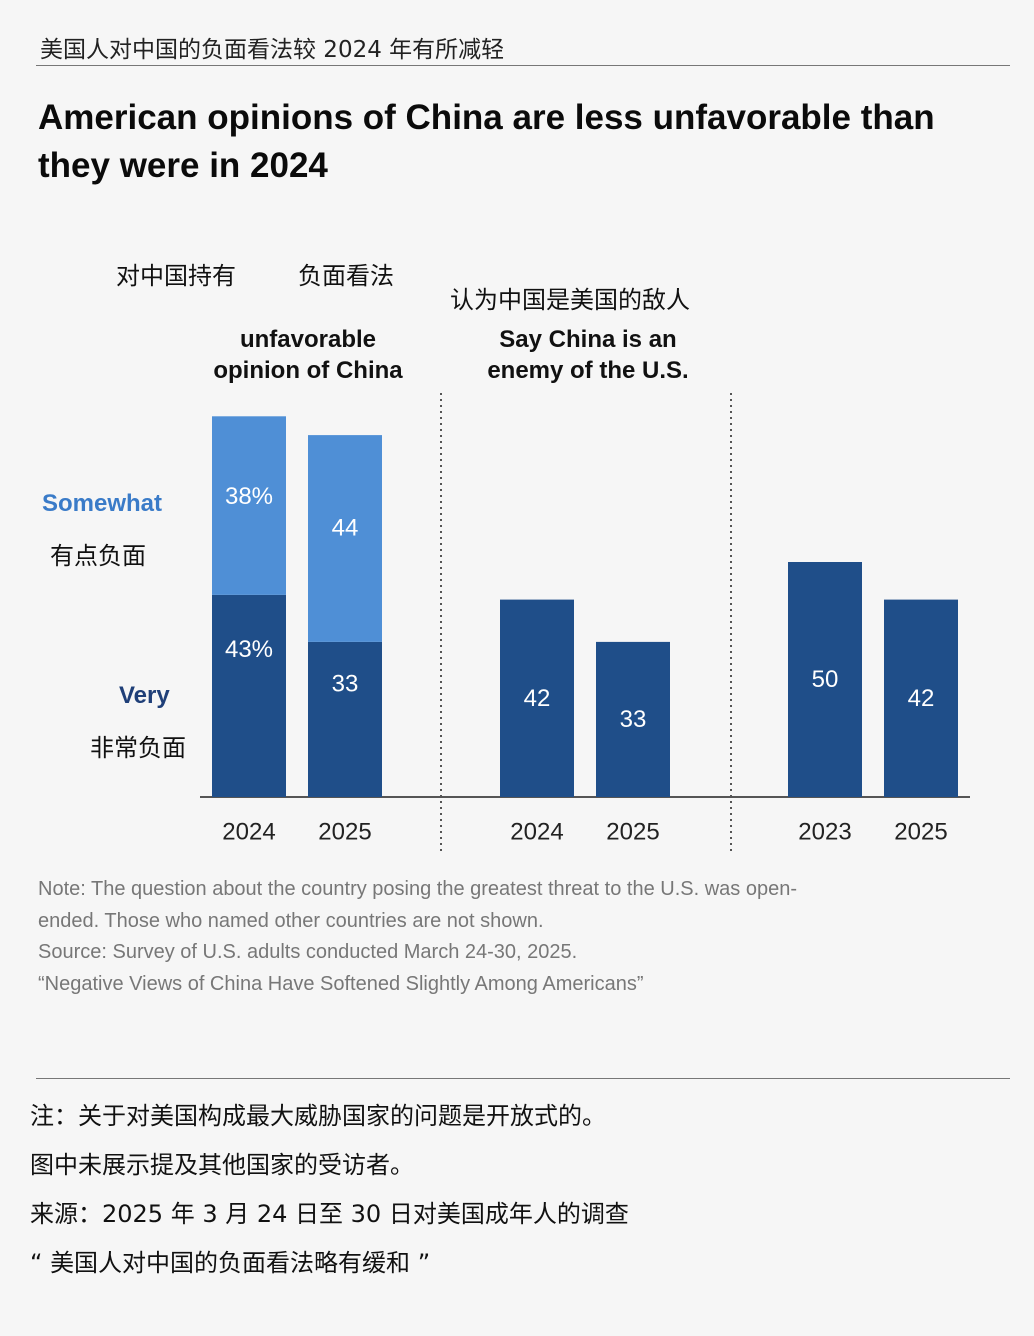 This screenshot has height=1336, width=1034. I want to click on right-panel-zh-heading: 认为中国是美国的敌人, so click(570, 300).